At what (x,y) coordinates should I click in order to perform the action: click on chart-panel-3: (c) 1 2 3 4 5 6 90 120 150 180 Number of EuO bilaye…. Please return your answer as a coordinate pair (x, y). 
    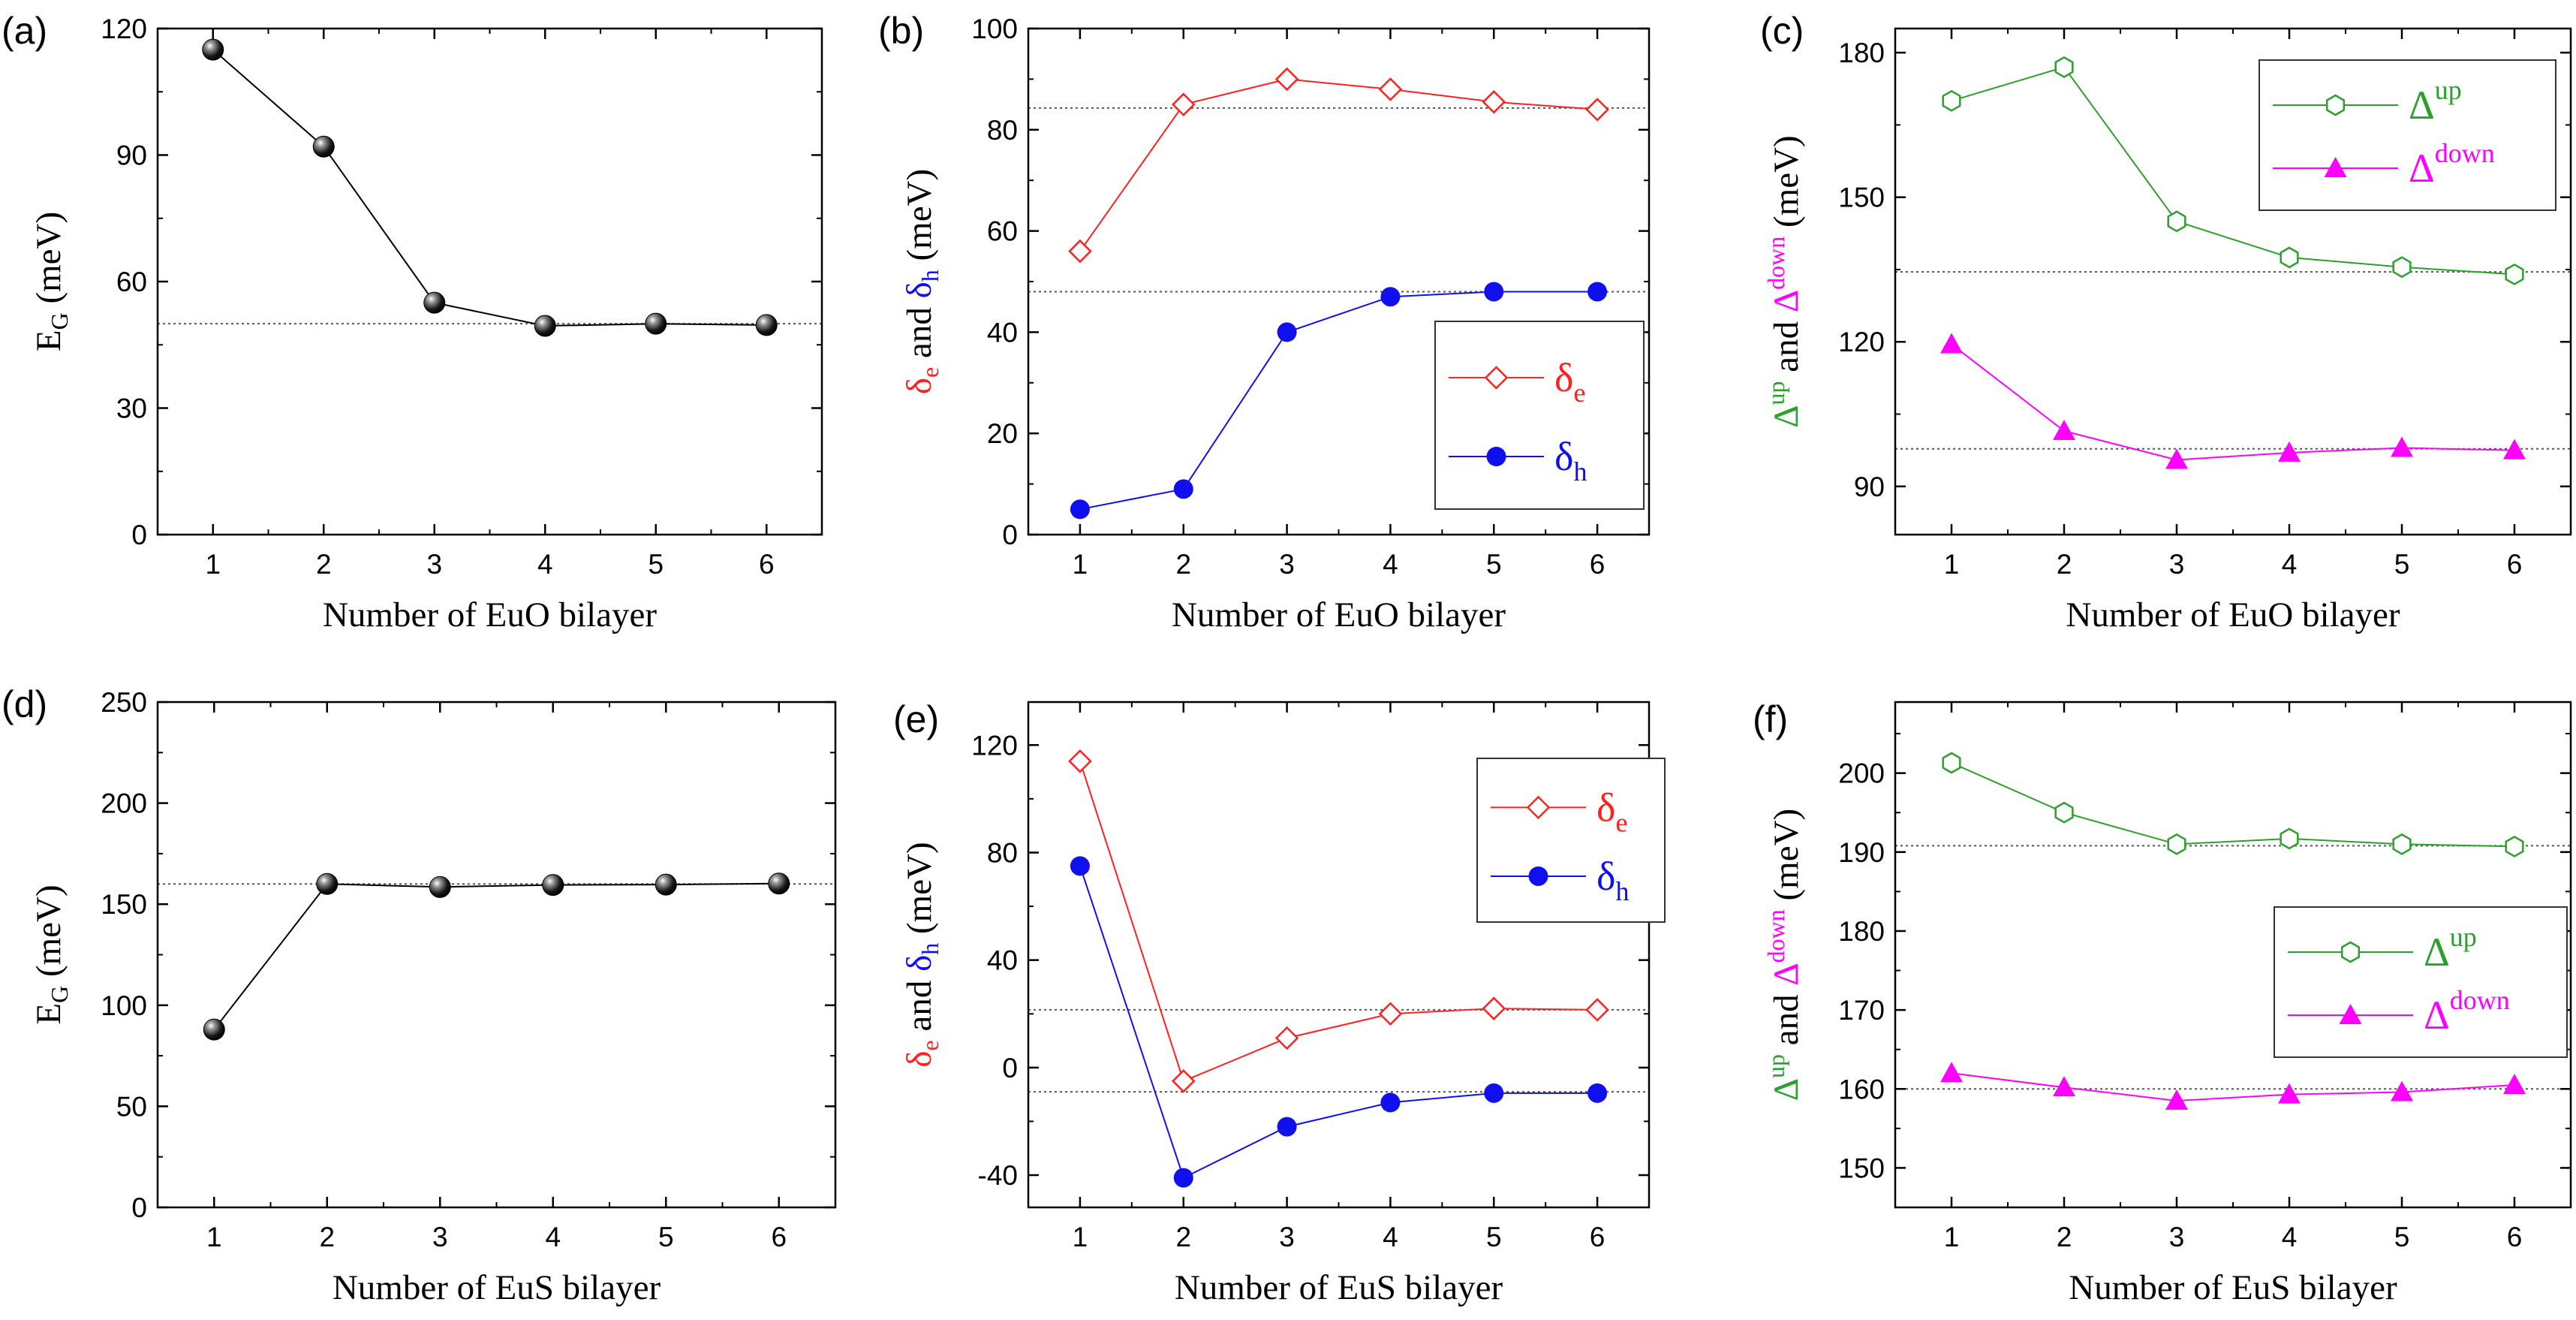
    Looking at the image, I should click on (2166, 322).